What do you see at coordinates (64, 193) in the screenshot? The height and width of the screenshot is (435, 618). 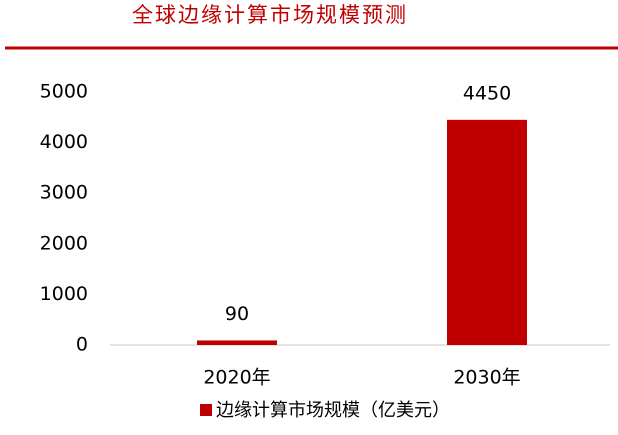 I see `y-tick-label: 3000` at bounding box center [64, 193].